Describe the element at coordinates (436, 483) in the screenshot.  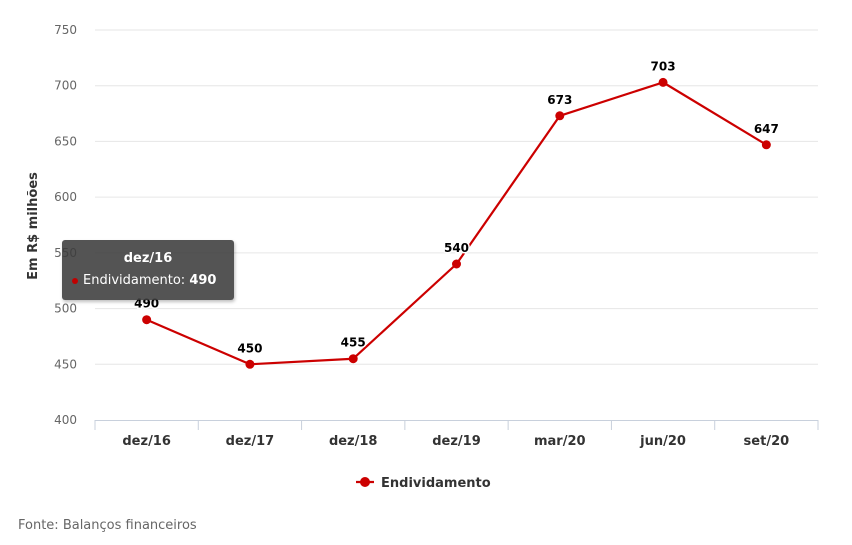
I see `legend-label: Endividamento` at that location.